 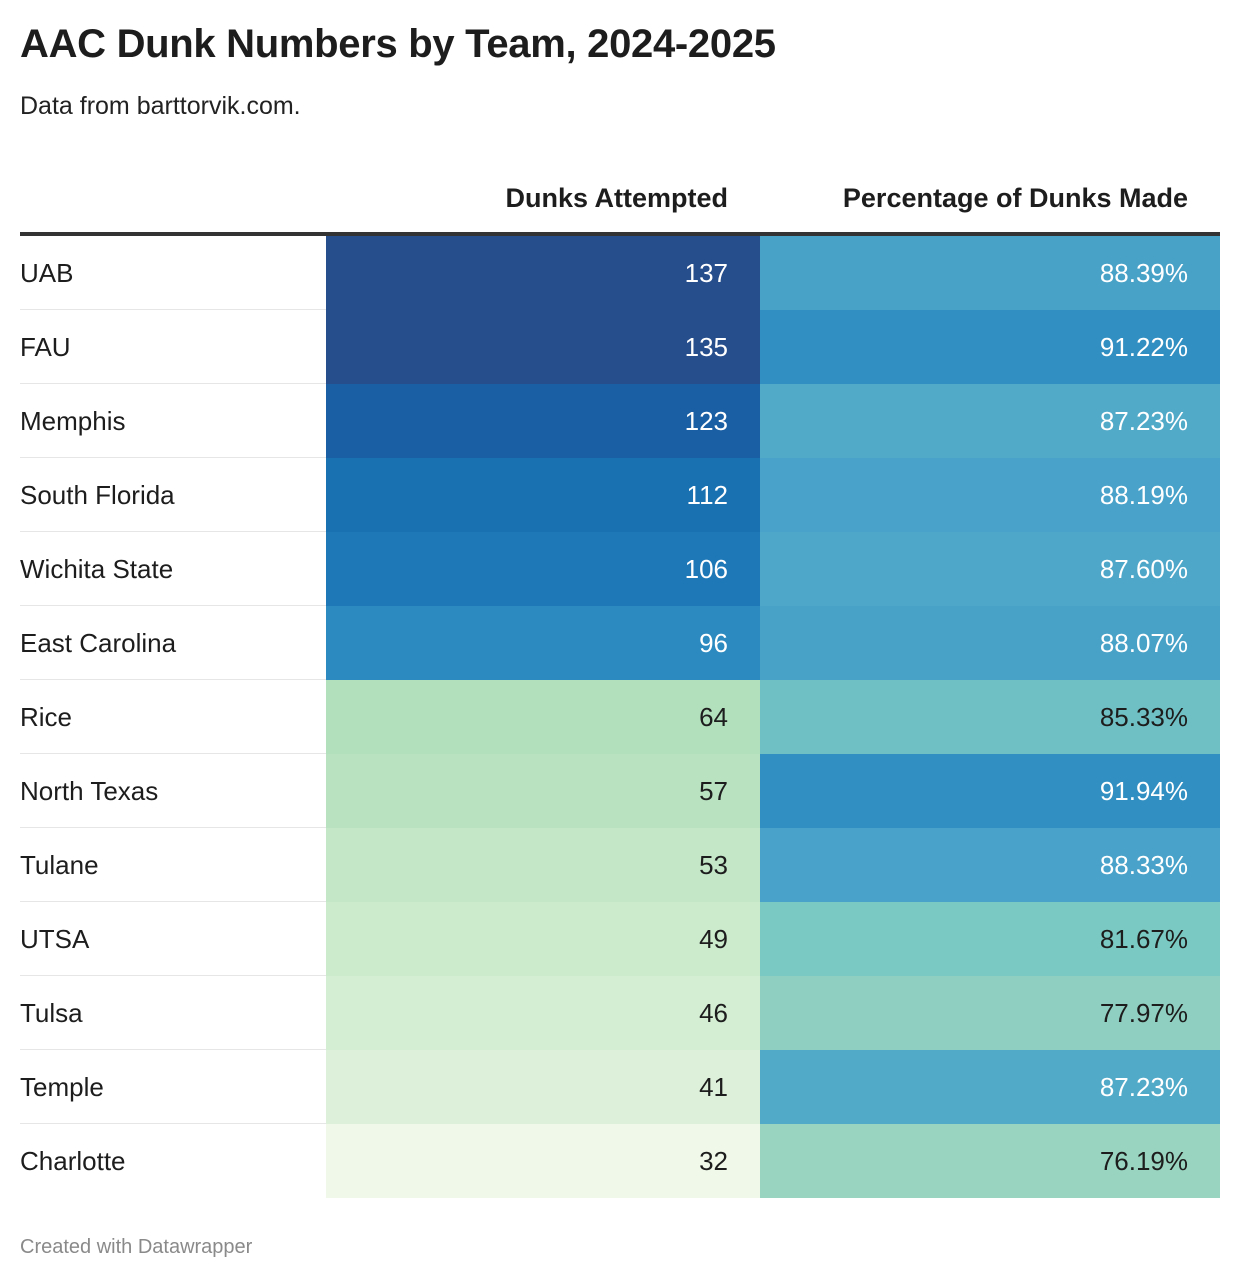 I want to click on percentage-made-cell: 88.19%, so click(x=990, y=495).